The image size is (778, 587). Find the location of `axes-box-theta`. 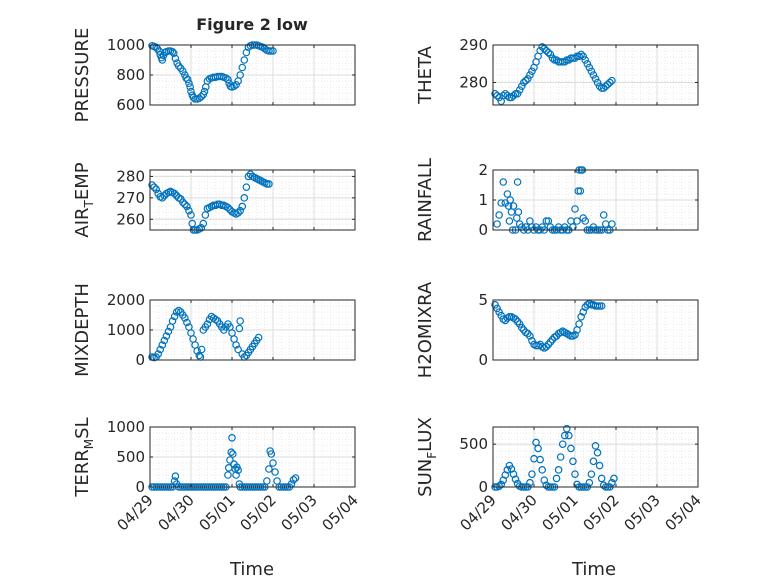

axes-box-theta is located at coordinates (595, 75).